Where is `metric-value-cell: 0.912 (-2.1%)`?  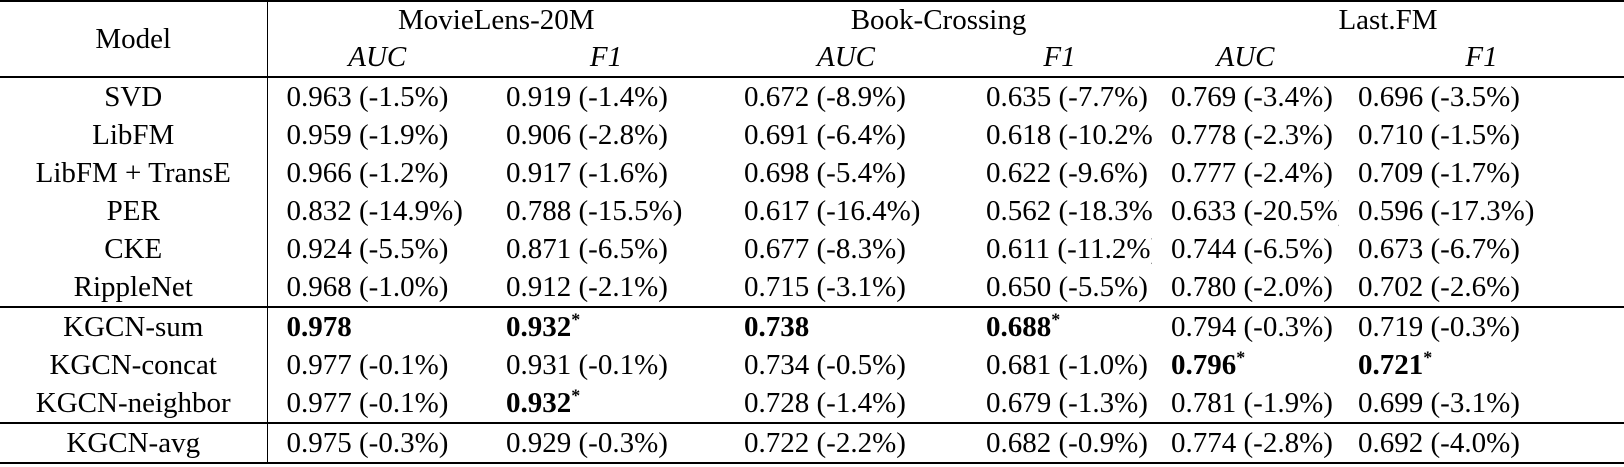
metric-value-cell: 0.912 (-2.1%) is located at coordinates (606, 287).